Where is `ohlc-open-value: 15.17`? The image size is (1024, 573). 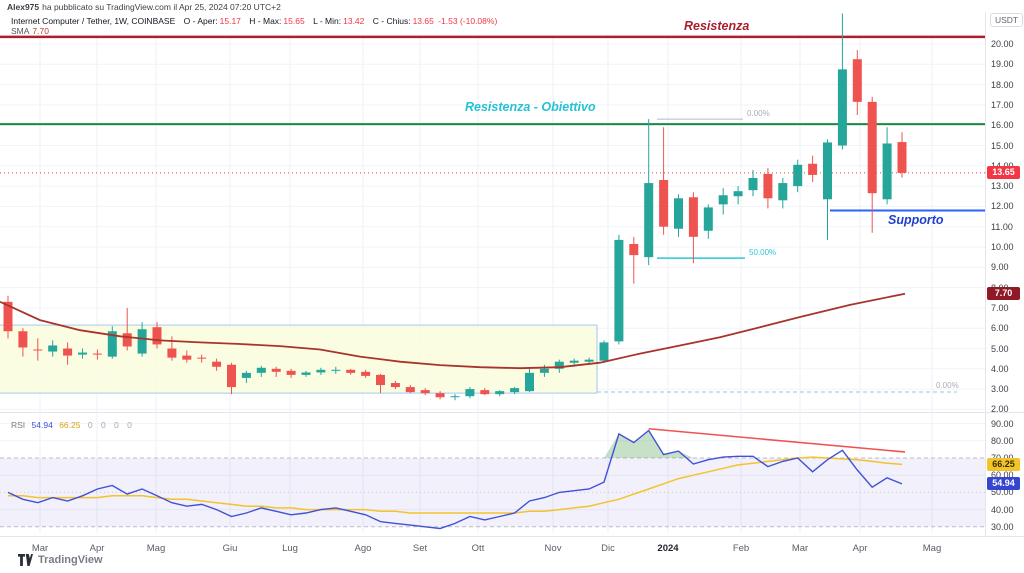
ohlc-open-value: 15.17 is located at coordinates (230, 21).